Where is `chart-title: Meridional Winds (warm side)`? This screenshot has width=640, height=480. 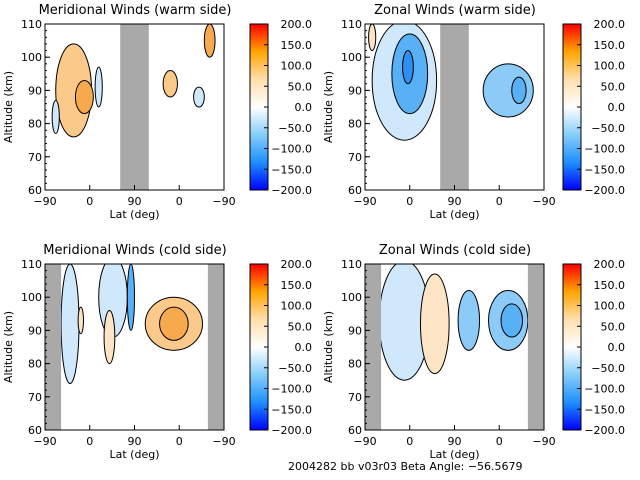
chart-title: Meridional Winds (warm side) is located at coordinates (135, 10).